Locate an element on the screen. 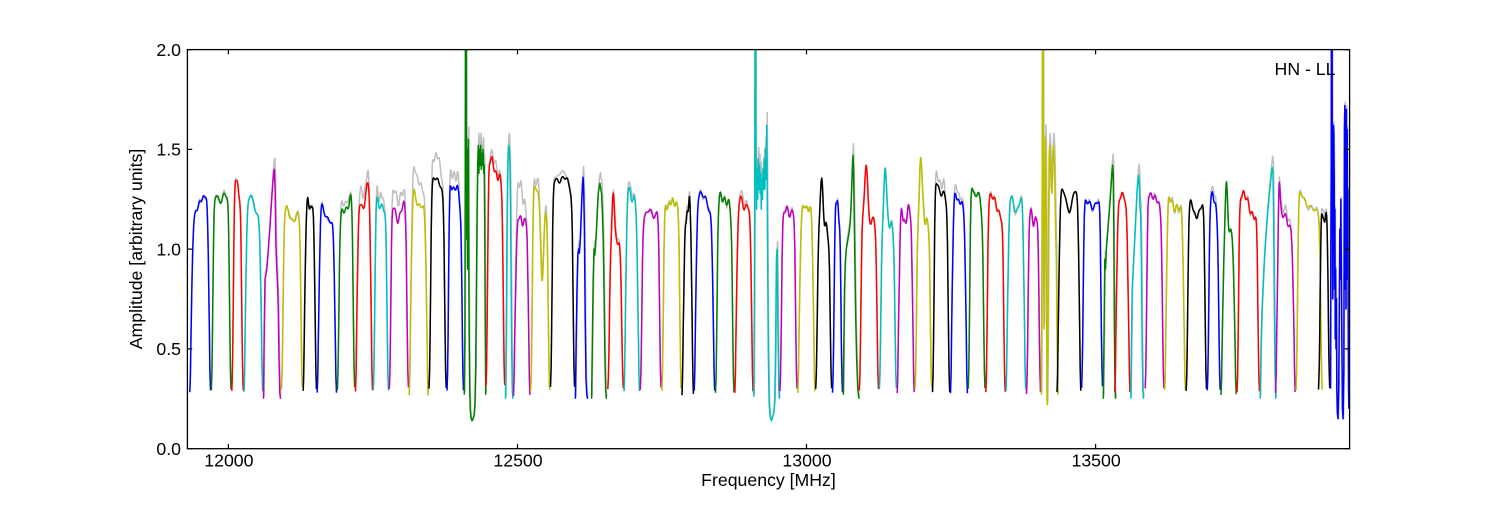 Image resolution: width=1500 pixels, height=505 pixels. svg-text: 1.5 is located at coordinates (168, 150).